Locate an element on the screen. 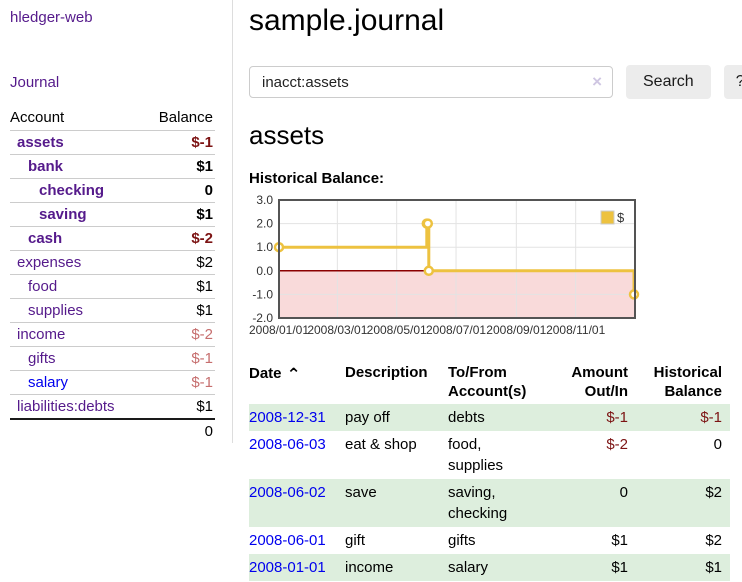 The height and width of the screenshot is (582, 742). svg-text: 2.0 is located at coordinates (264, 224).